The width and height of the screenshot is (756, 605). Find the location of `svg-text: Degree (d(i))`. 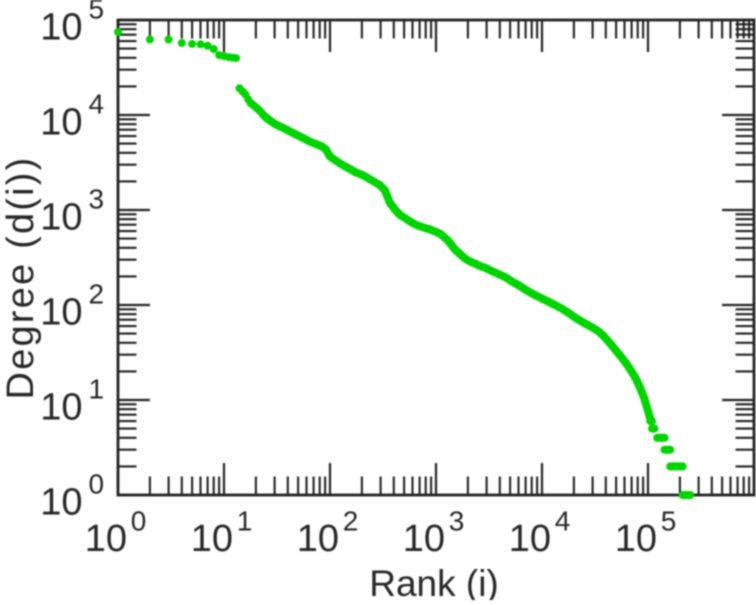

svg-text: Degree (d(i)) is located at coordinates (21, 278).